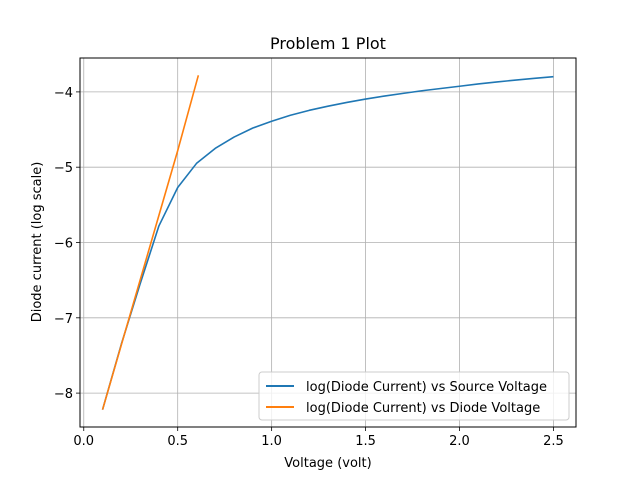 This screenshot has height=480, width=640. Describe the element at coordinates (318, 438) in the screenshot. I see `x-ticks: 0.0 0.5 1.0 1.5 2.0 2.5` at that location.